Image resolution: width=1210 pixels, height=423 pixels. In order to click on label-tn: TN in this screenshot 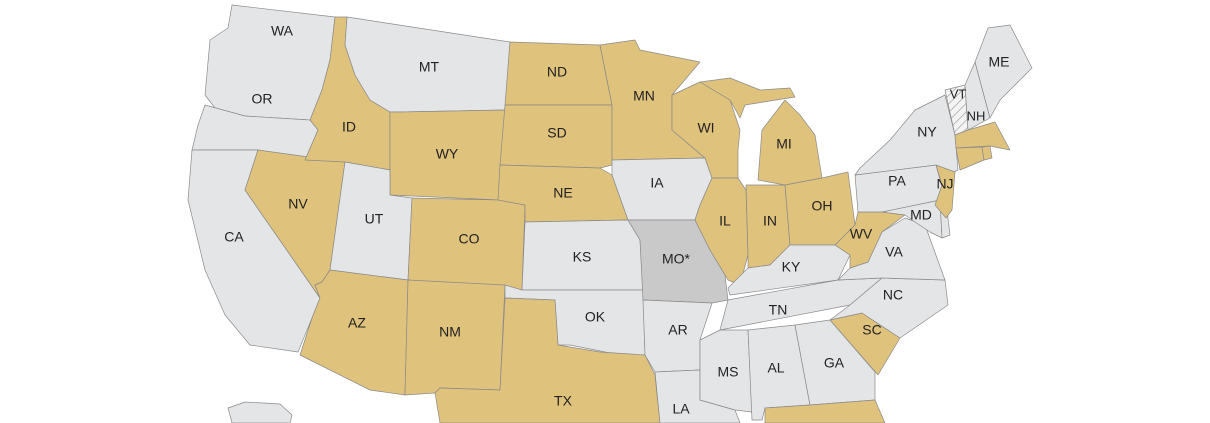, I will do `click(778, 310)`.